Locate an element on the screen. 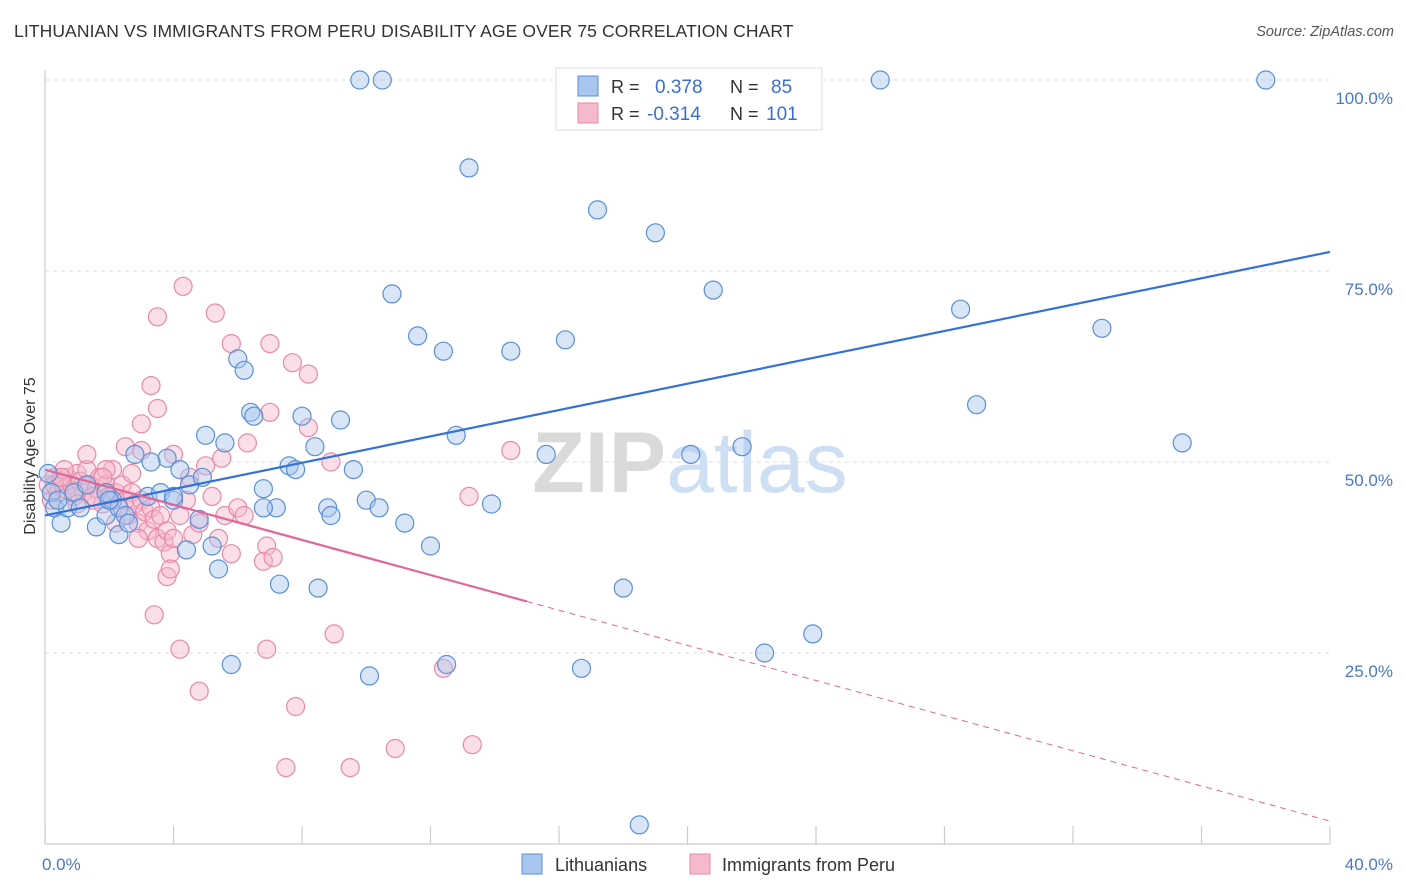 Image resolution: width=1406 pixels, height=892 pixels. legend-r-label-2: R = is located at coordinates (625, 114).